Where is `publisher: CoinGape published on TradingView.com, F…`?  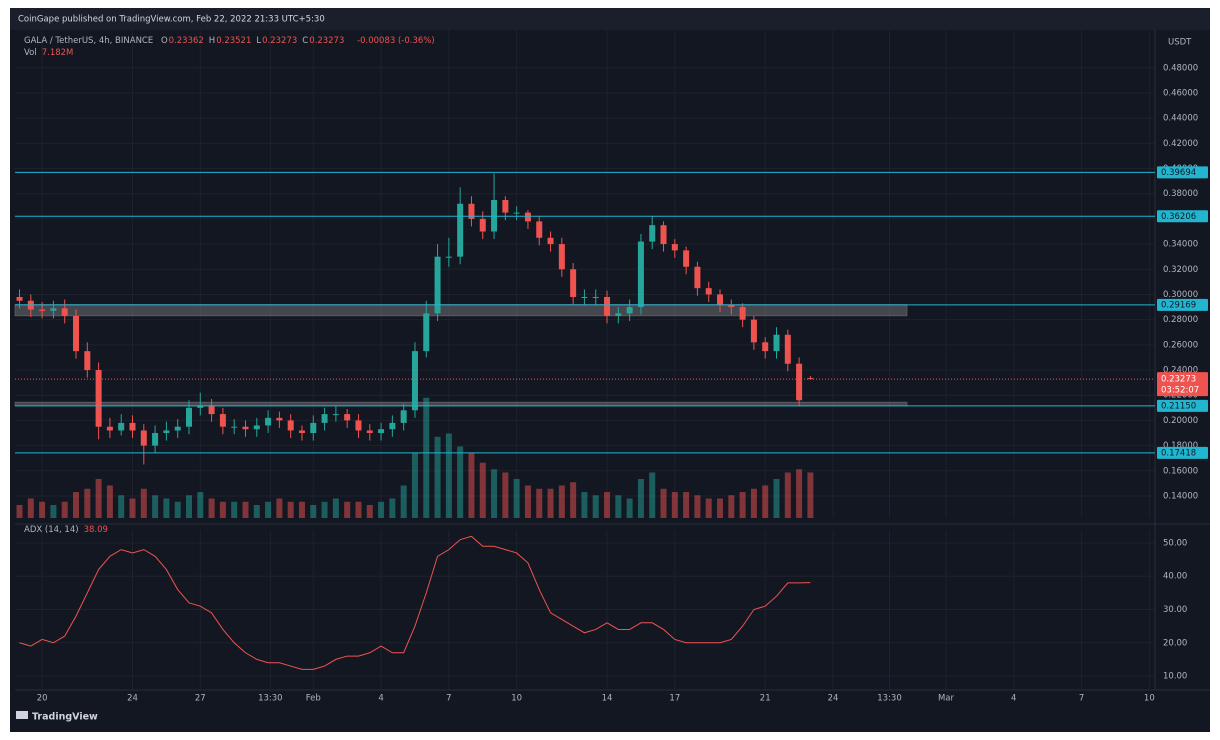
publisher: CoinGape published on TradingView.com, F… is located at coordinates (171, 20).